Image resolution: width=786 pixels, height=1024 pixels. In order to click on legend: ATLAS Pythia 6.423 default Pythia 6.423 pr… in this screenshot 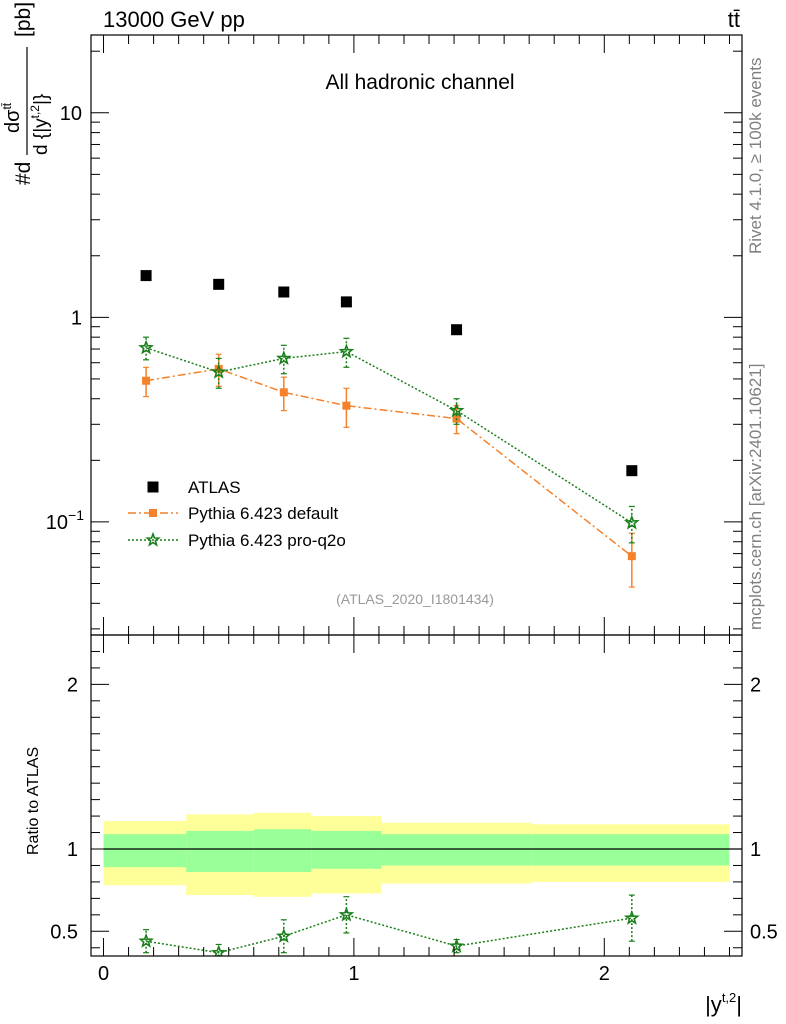, I will do `click(237, 514)`.